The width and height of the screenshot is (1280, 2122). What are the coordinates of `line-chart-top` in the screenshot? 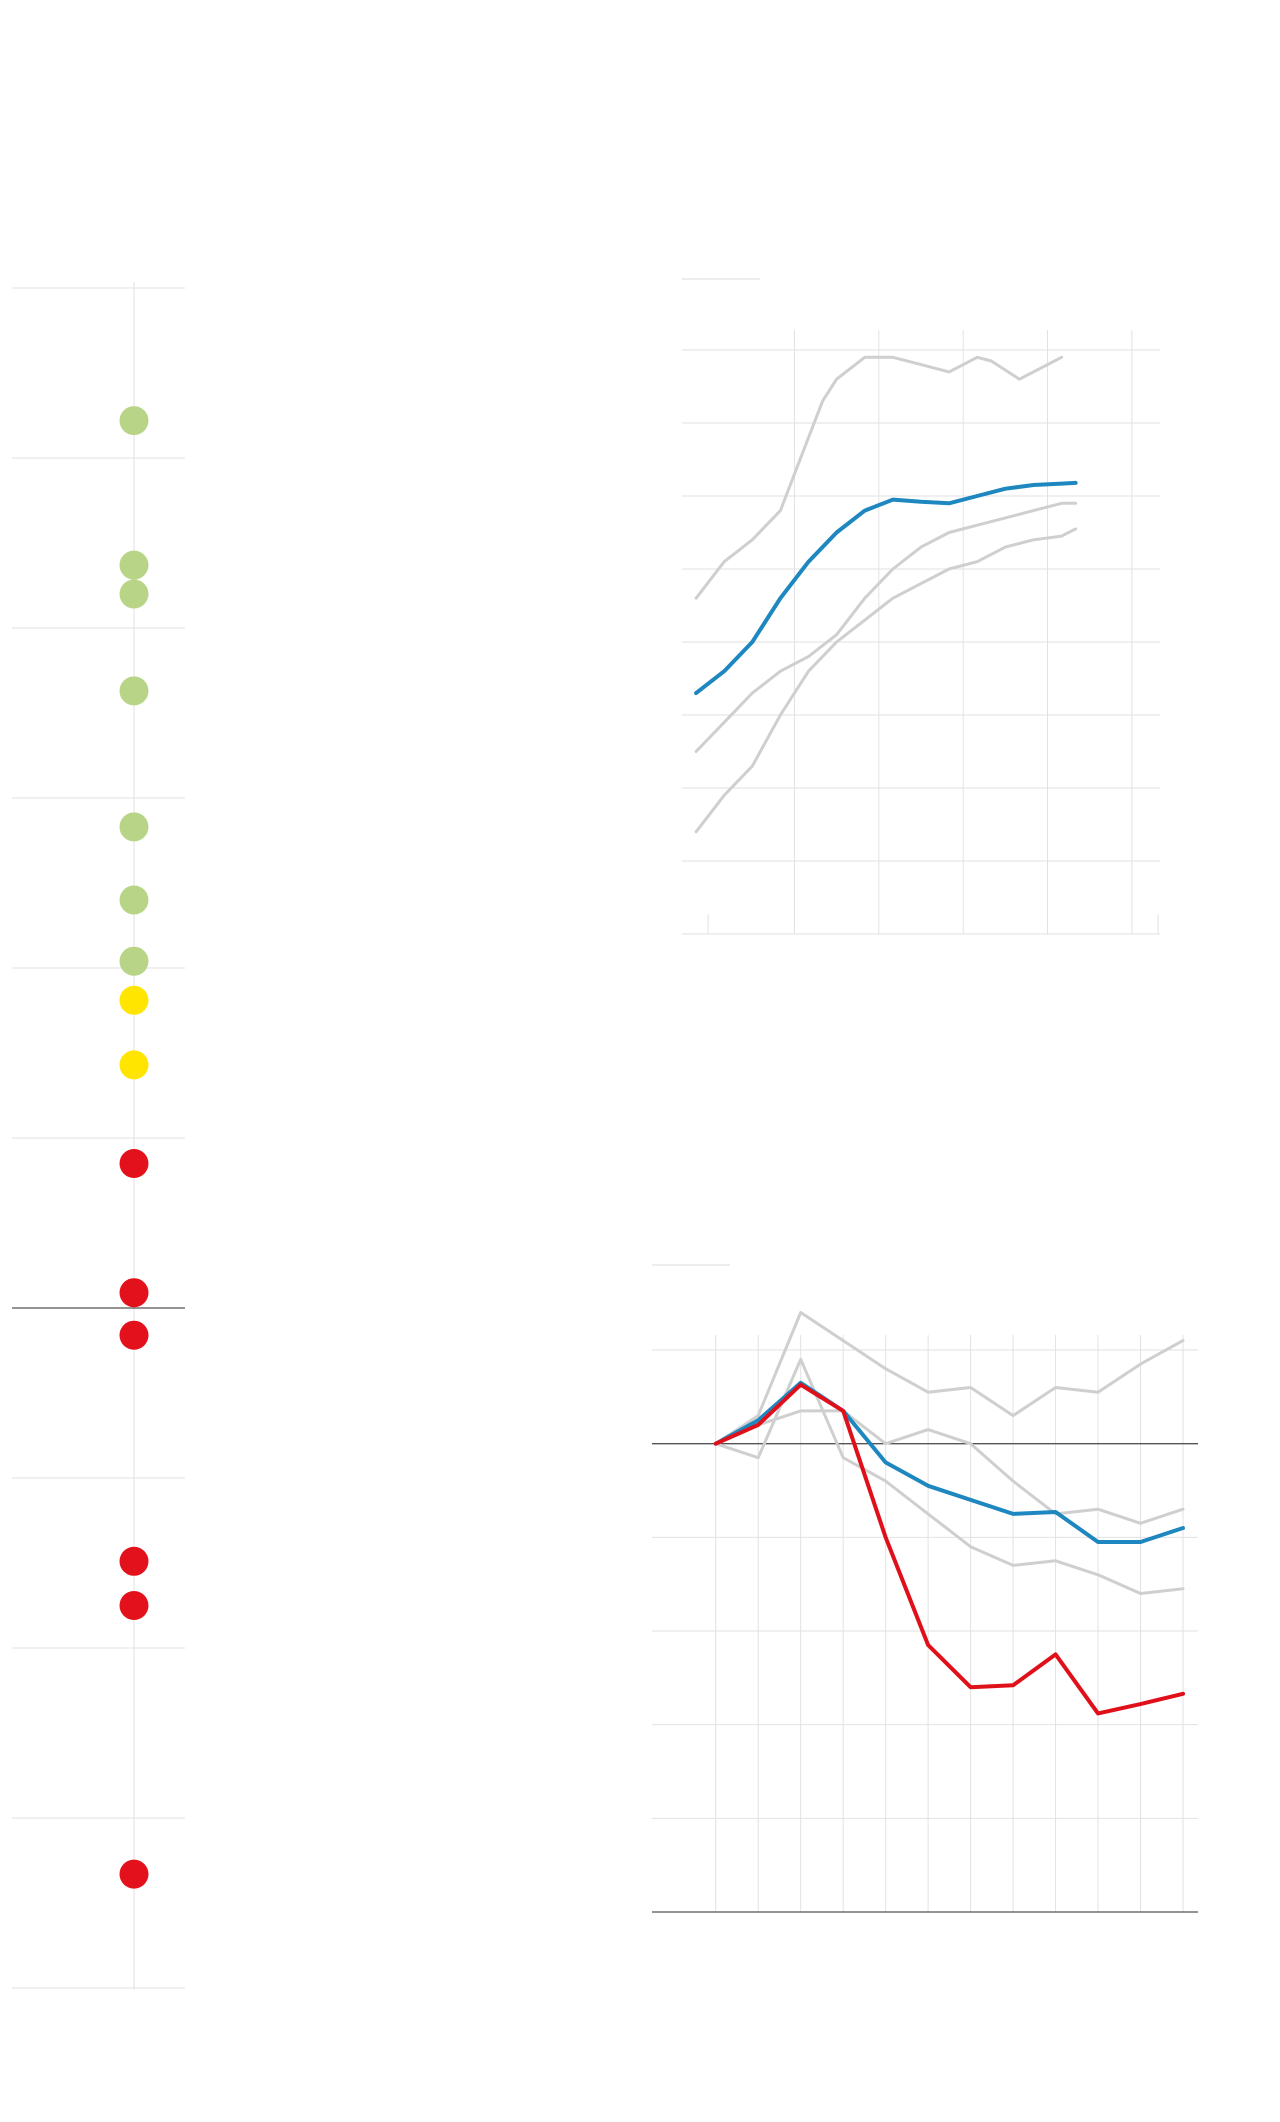 It's located at (921, 606).